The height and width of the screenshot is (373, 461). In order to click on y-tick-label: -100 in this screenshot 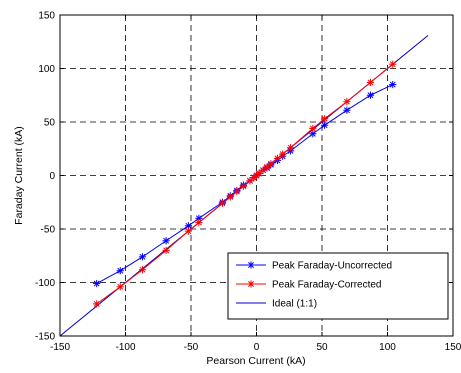, I will do `click(45, 283)`.